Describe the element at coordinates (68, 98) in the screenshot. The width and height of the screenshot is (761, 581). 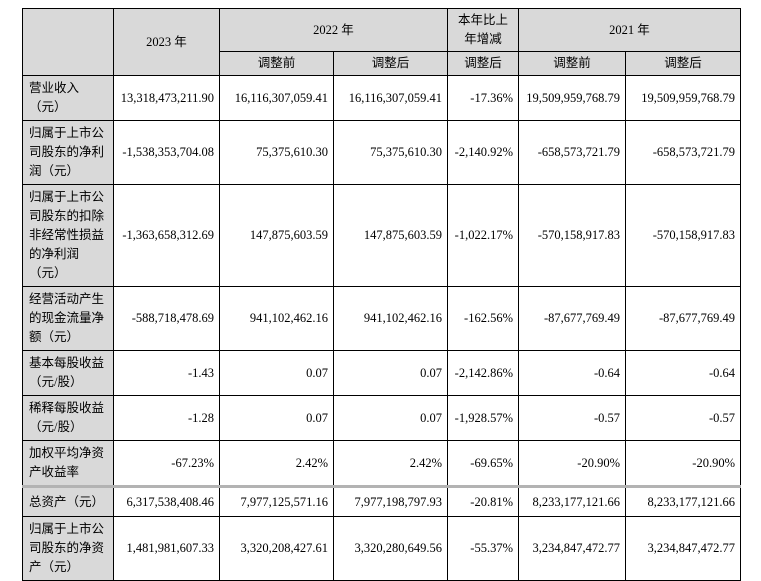
I see `row-label: 营业收入 （元）` at that location.